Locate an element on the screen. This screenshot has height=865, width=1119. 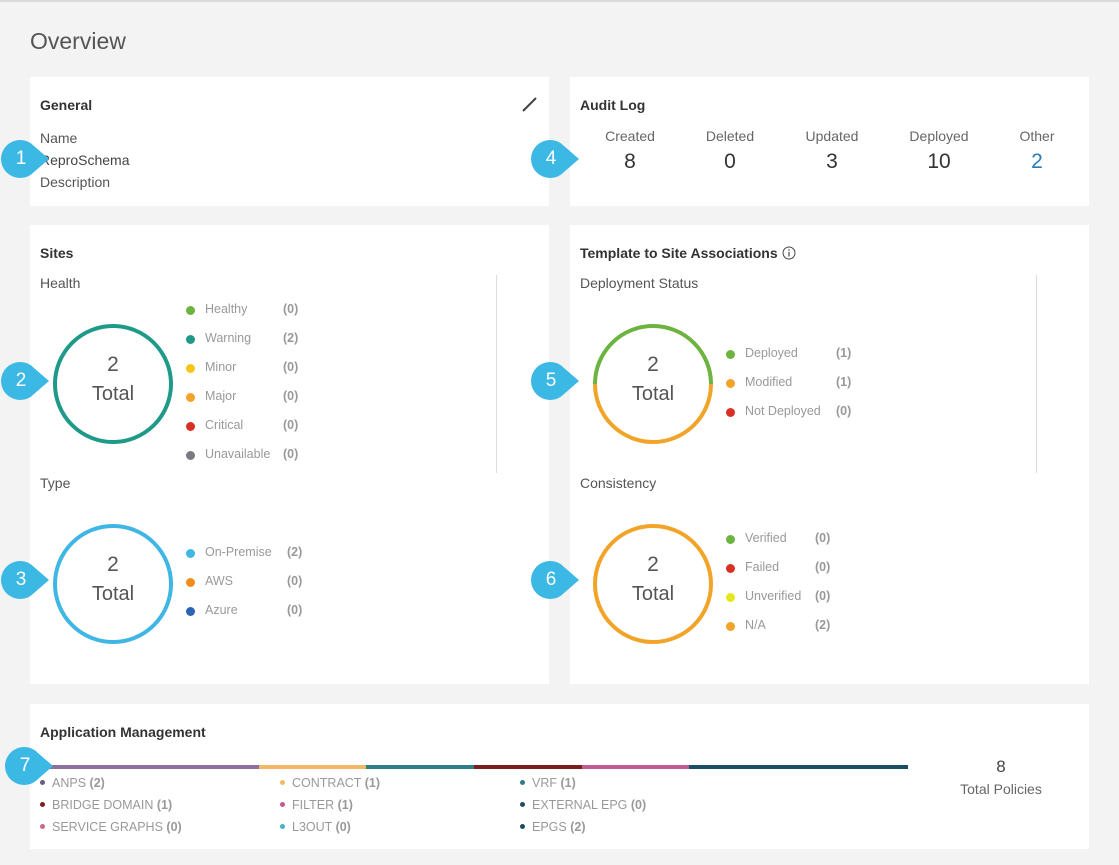
audit-other-label: Other is located at coordinates (1037, 136).